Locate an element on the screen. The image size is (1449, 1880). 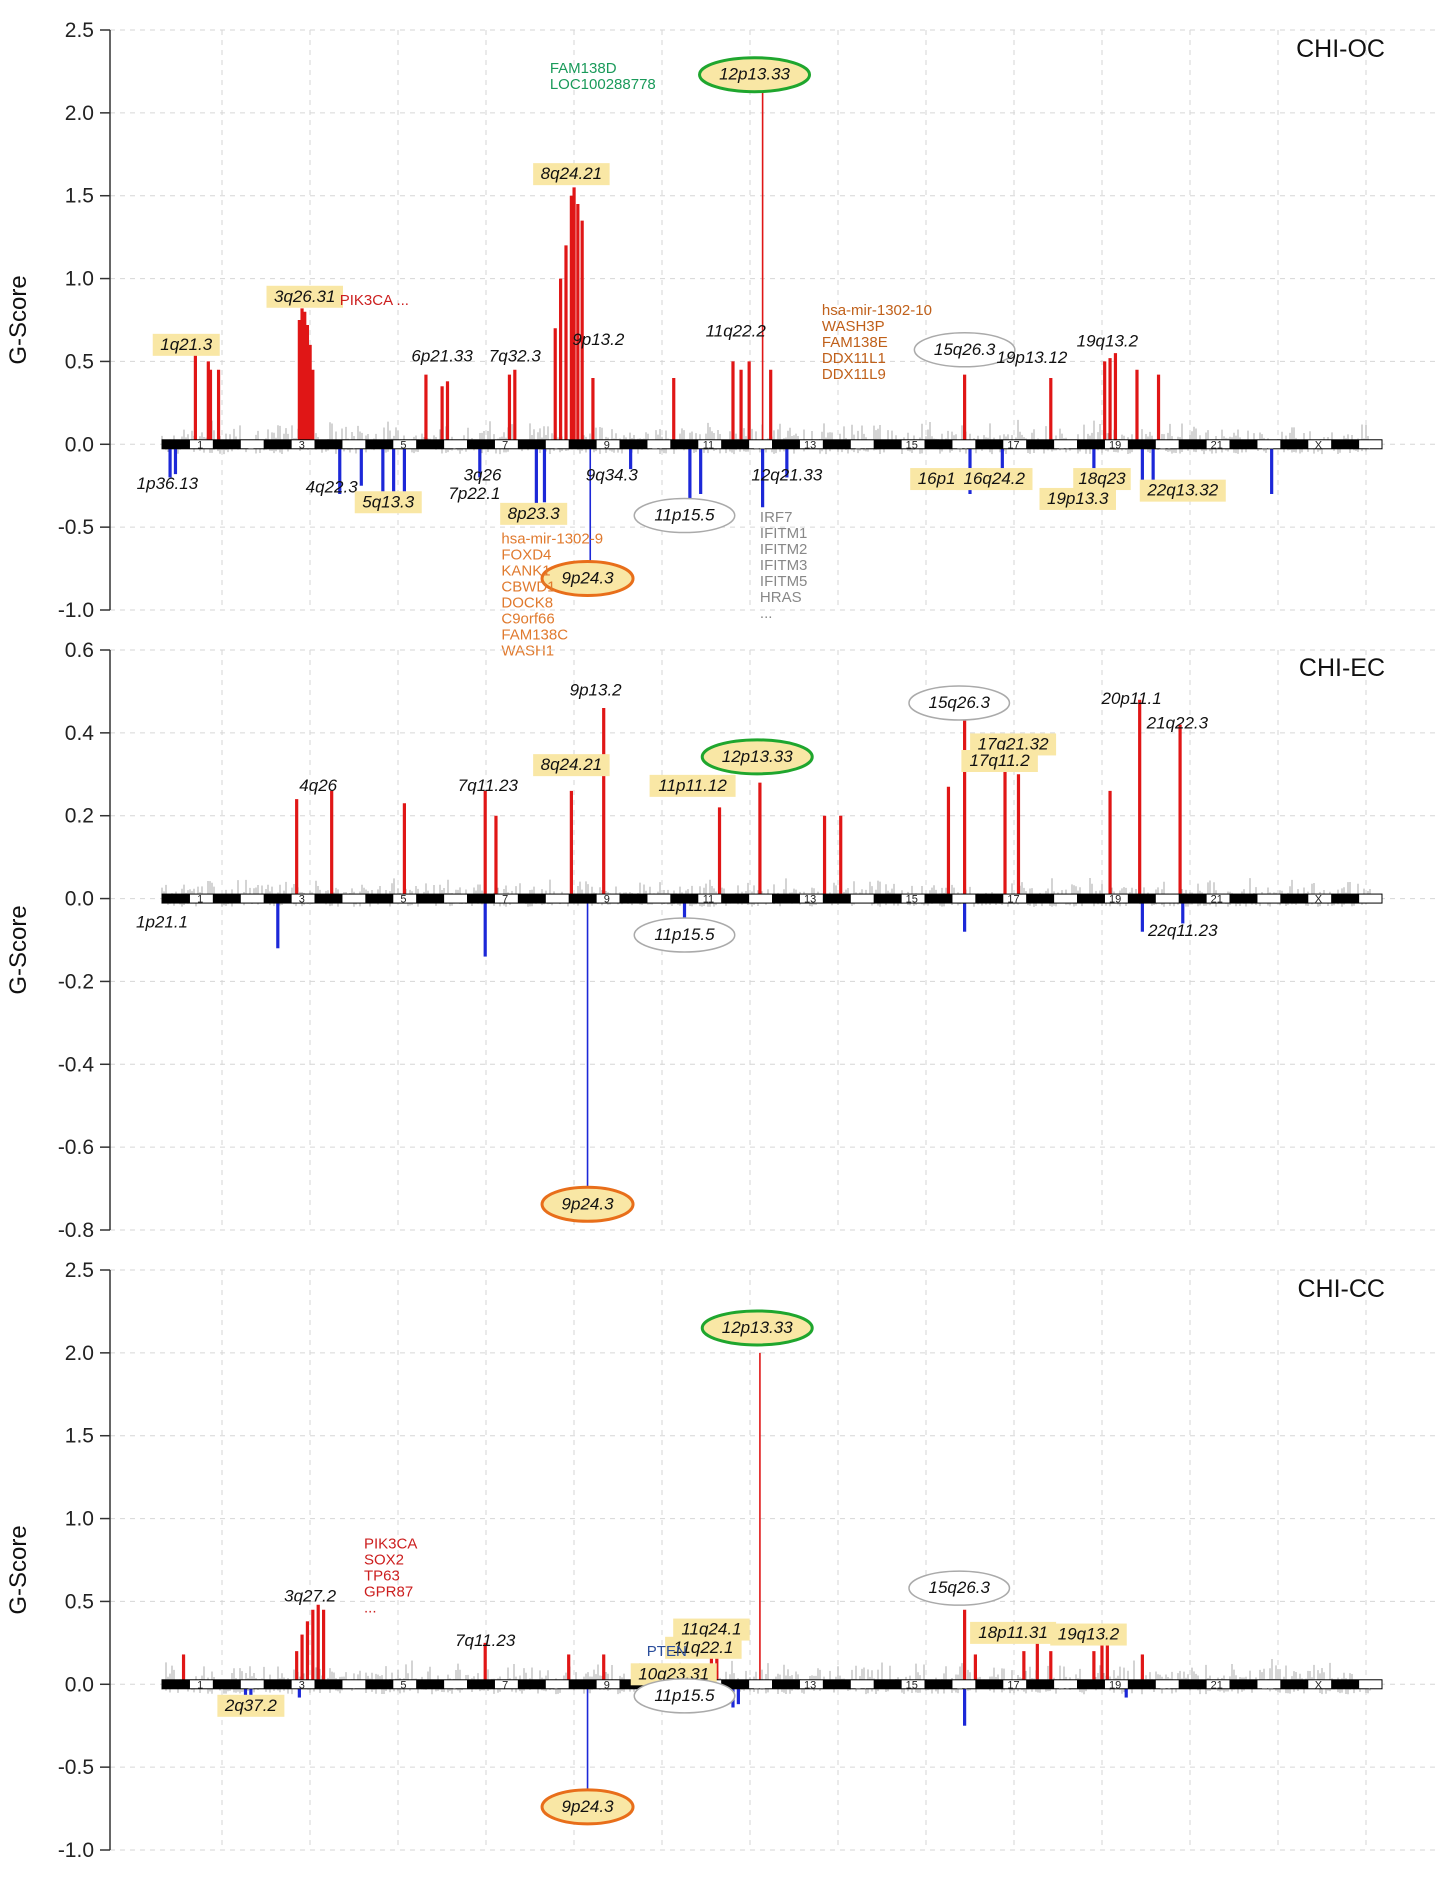
cytoband-label: 19q13.2 is located at coordinates (1108, 341).